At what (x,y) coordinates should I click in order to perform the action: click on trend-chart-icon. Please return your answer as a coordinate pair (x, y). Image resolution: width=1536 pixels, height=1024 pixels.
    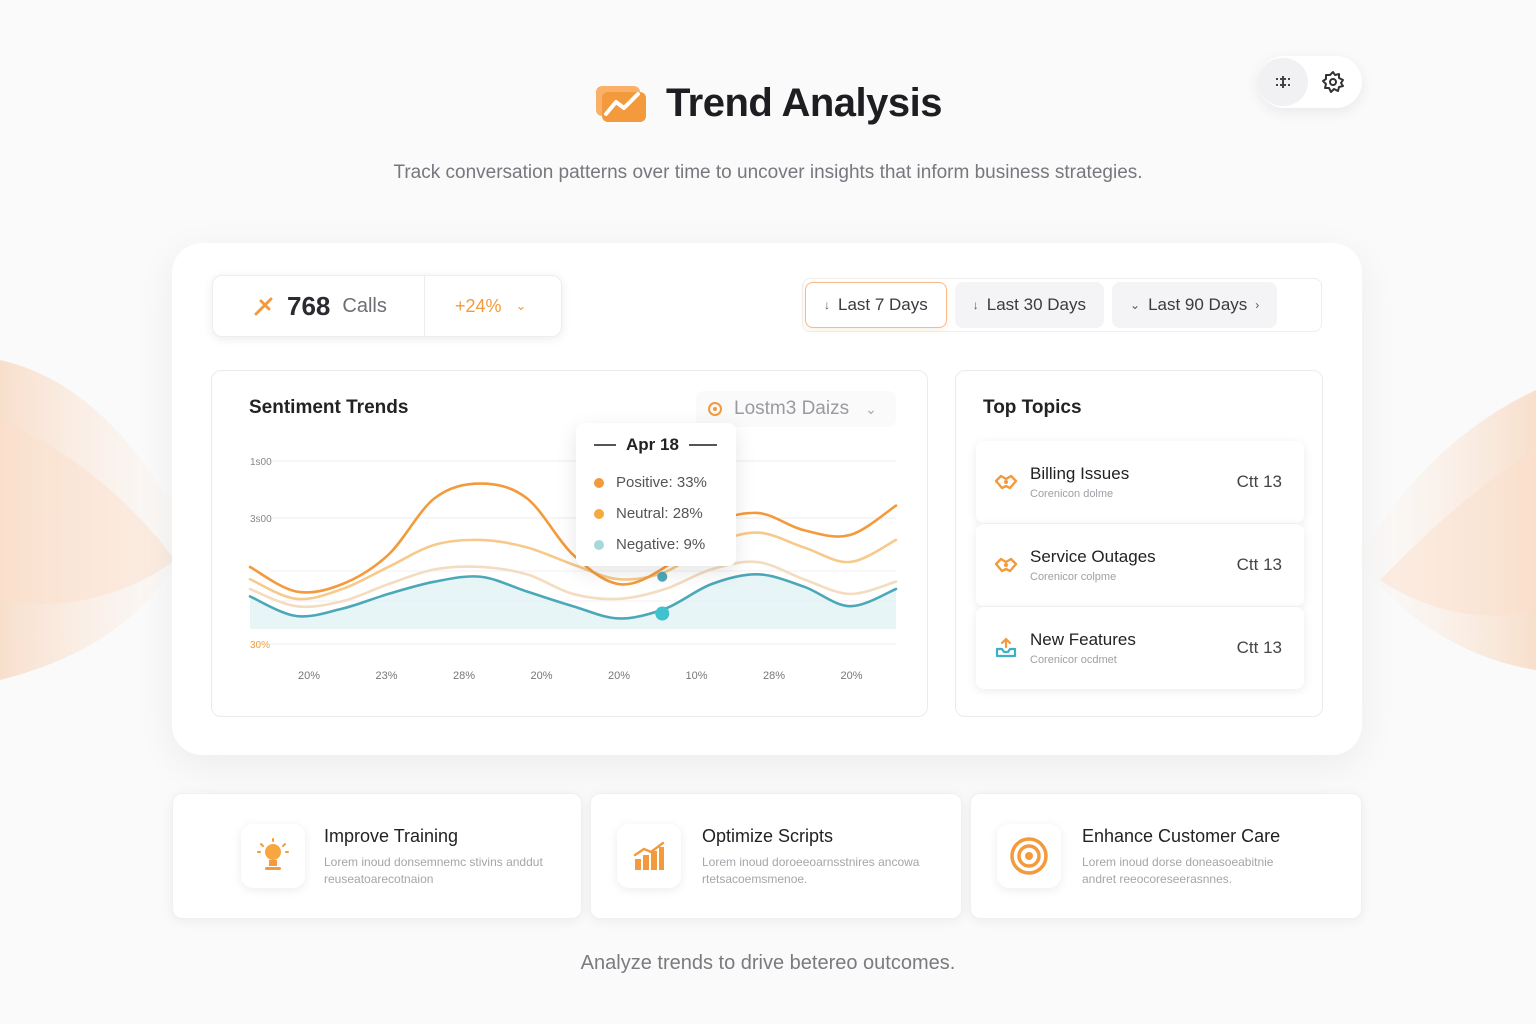
    Looking at the image, I should click on (620, 104).